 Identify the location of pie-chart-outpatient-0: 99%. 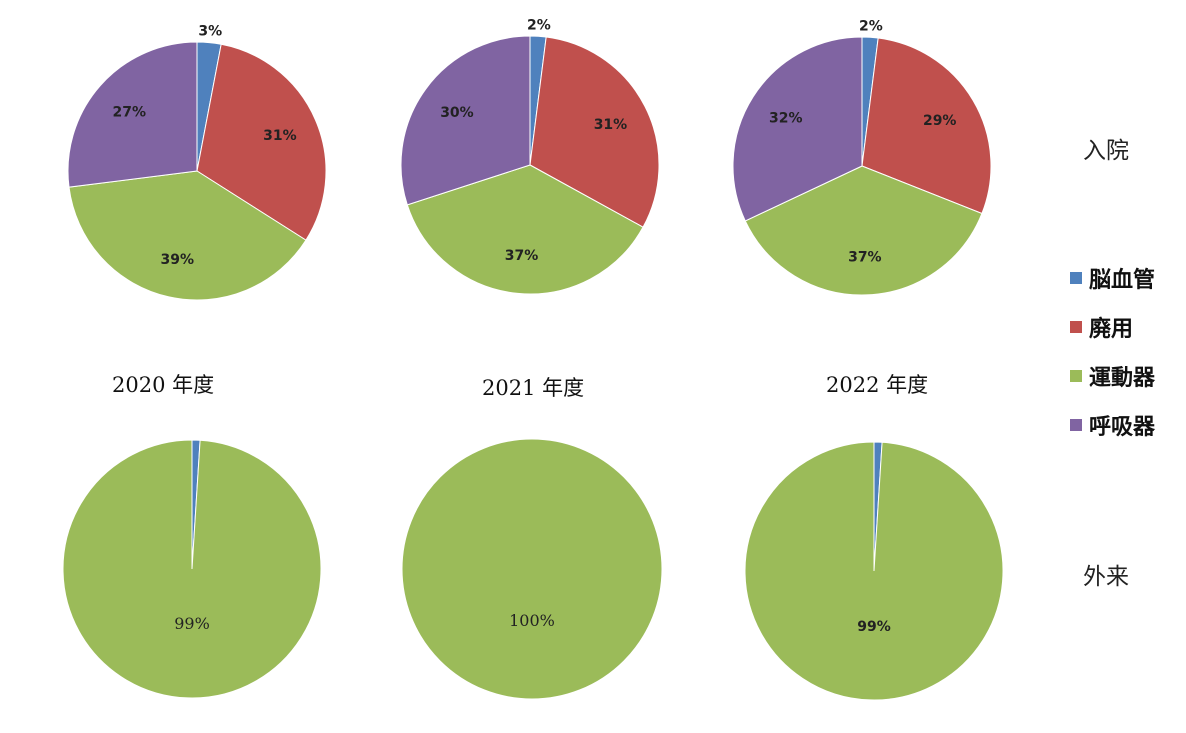
(192, 569).